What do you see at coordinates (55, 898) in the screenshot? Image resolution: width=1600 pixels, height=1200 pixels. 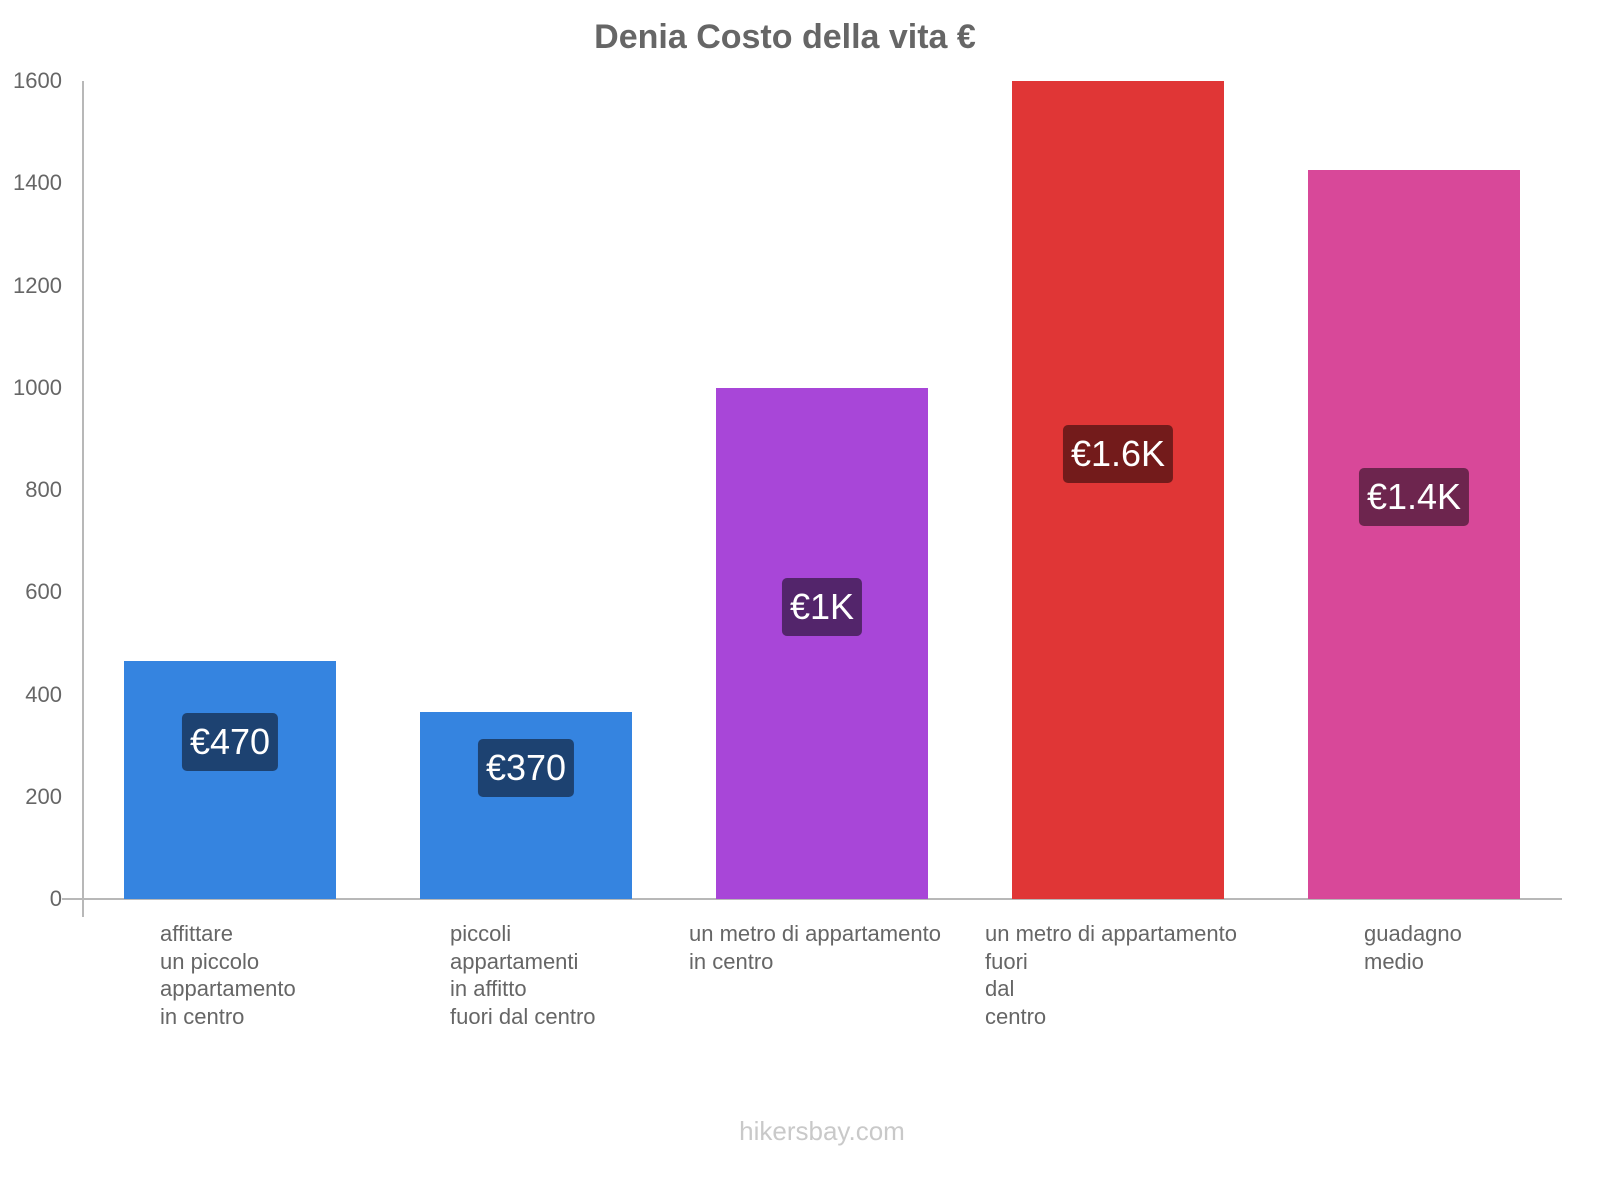 I see `y-tick-label: 0` at bounding box center [55, 898].